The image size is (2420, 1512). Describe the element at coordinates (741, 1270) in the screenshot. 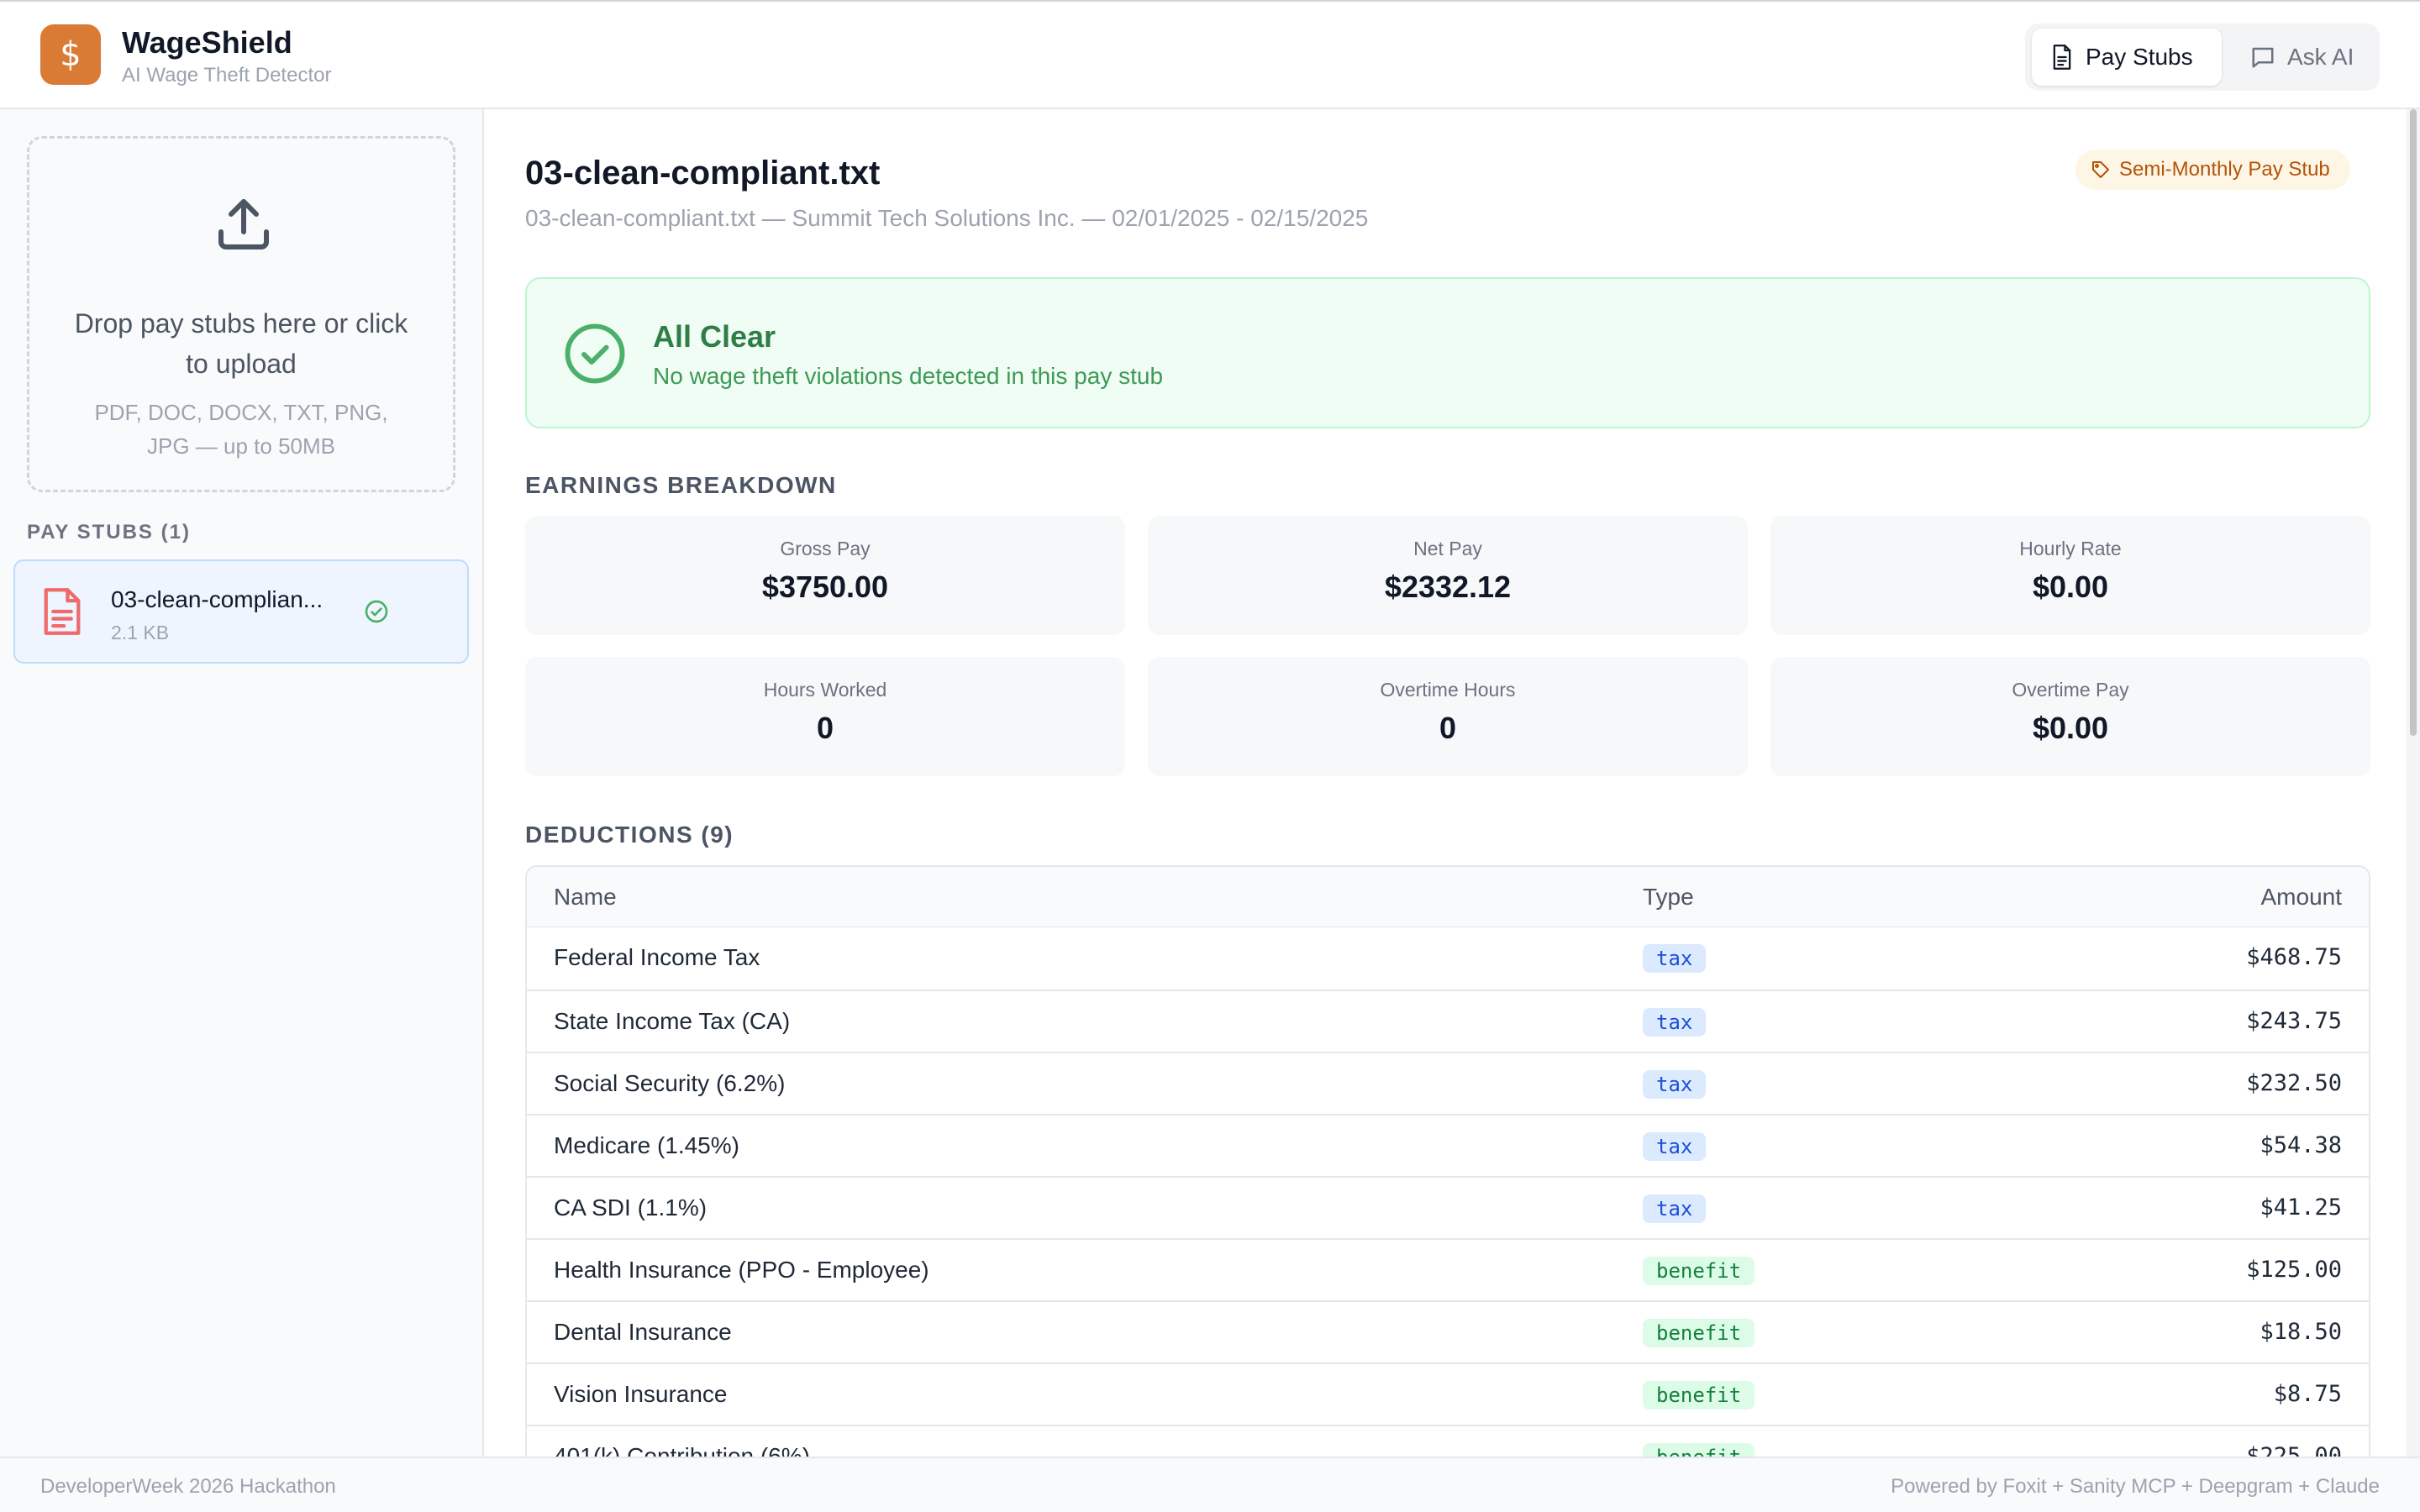

I see `deduction-name: Health Insurance (PPO - Employee)` at that location.